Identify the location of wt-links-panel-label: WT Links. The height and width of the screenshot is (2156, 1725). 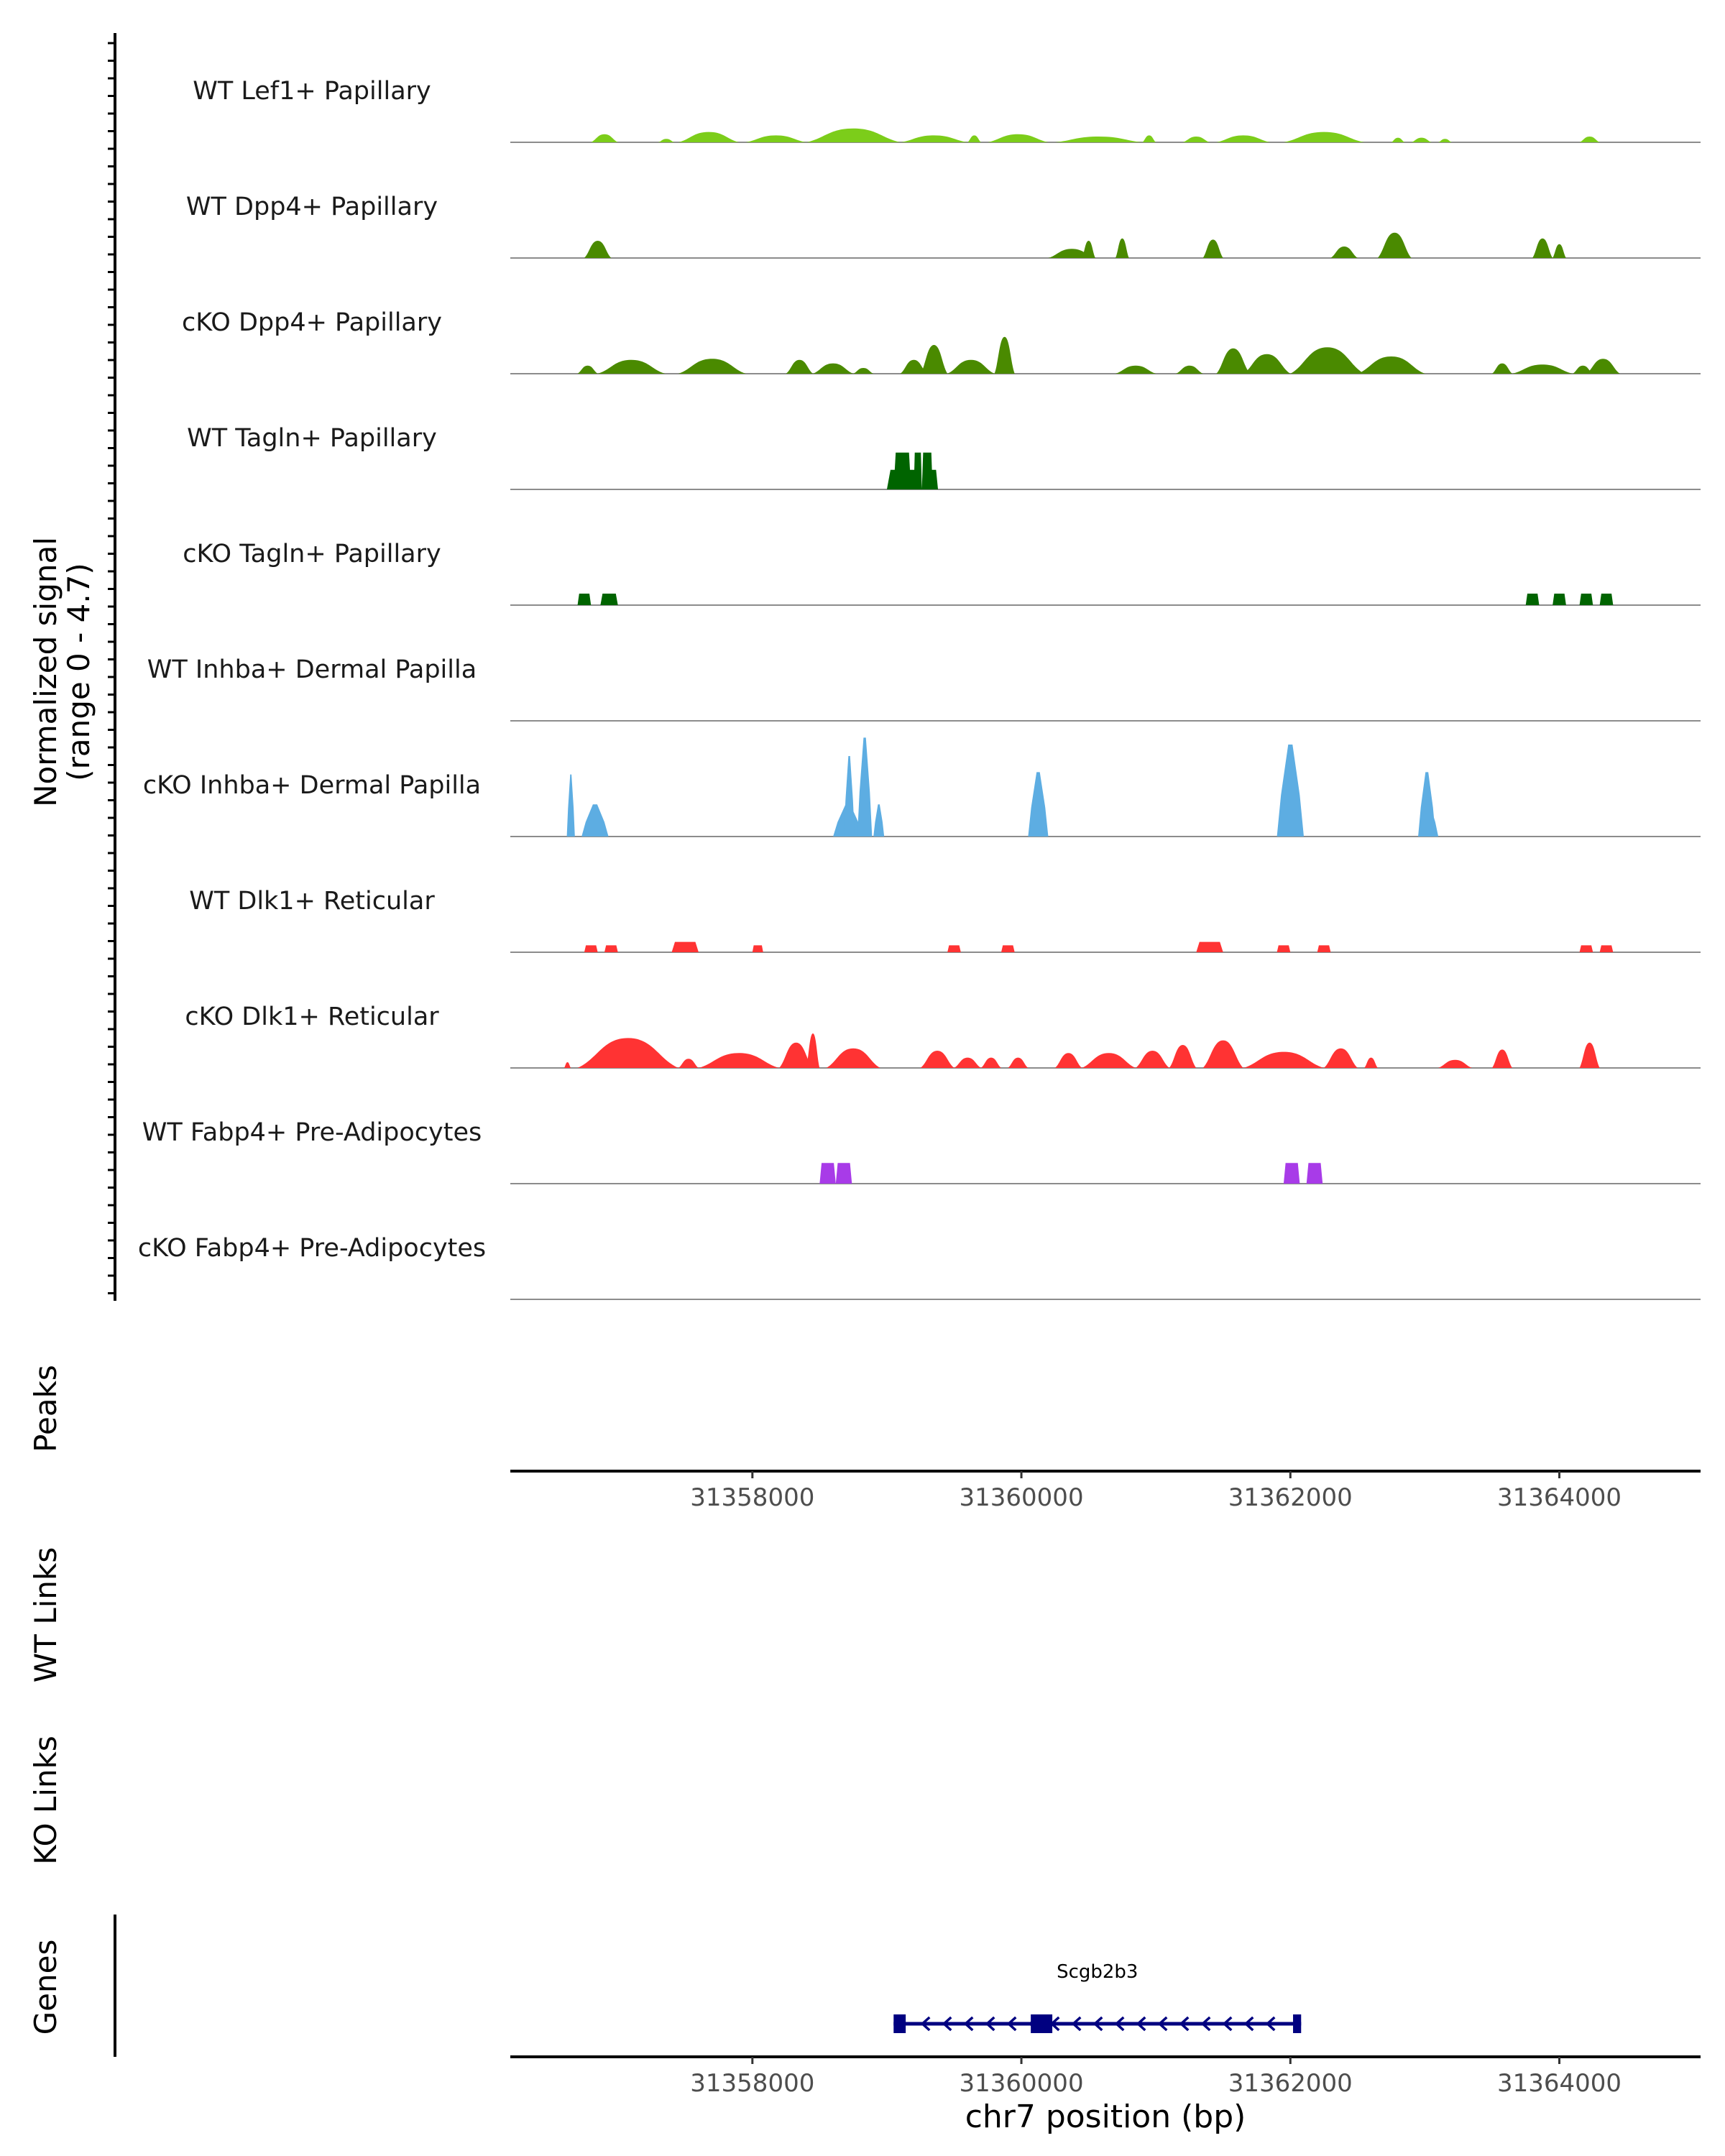
(45, 1614).